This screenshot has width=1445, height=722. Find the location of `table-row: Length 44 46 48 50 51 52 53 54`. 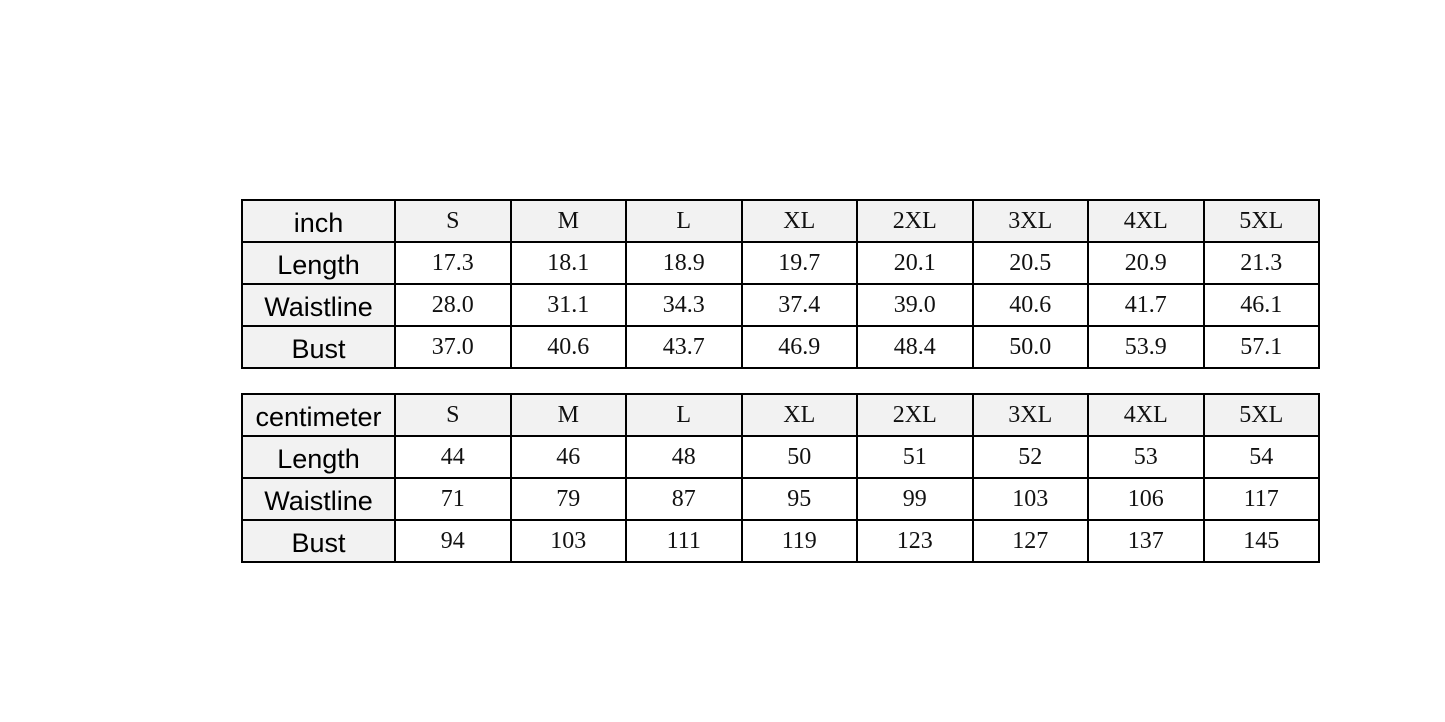

table-row: Length 44 46 48 50 51 52 53 54 is located at coordinates (780, 457).